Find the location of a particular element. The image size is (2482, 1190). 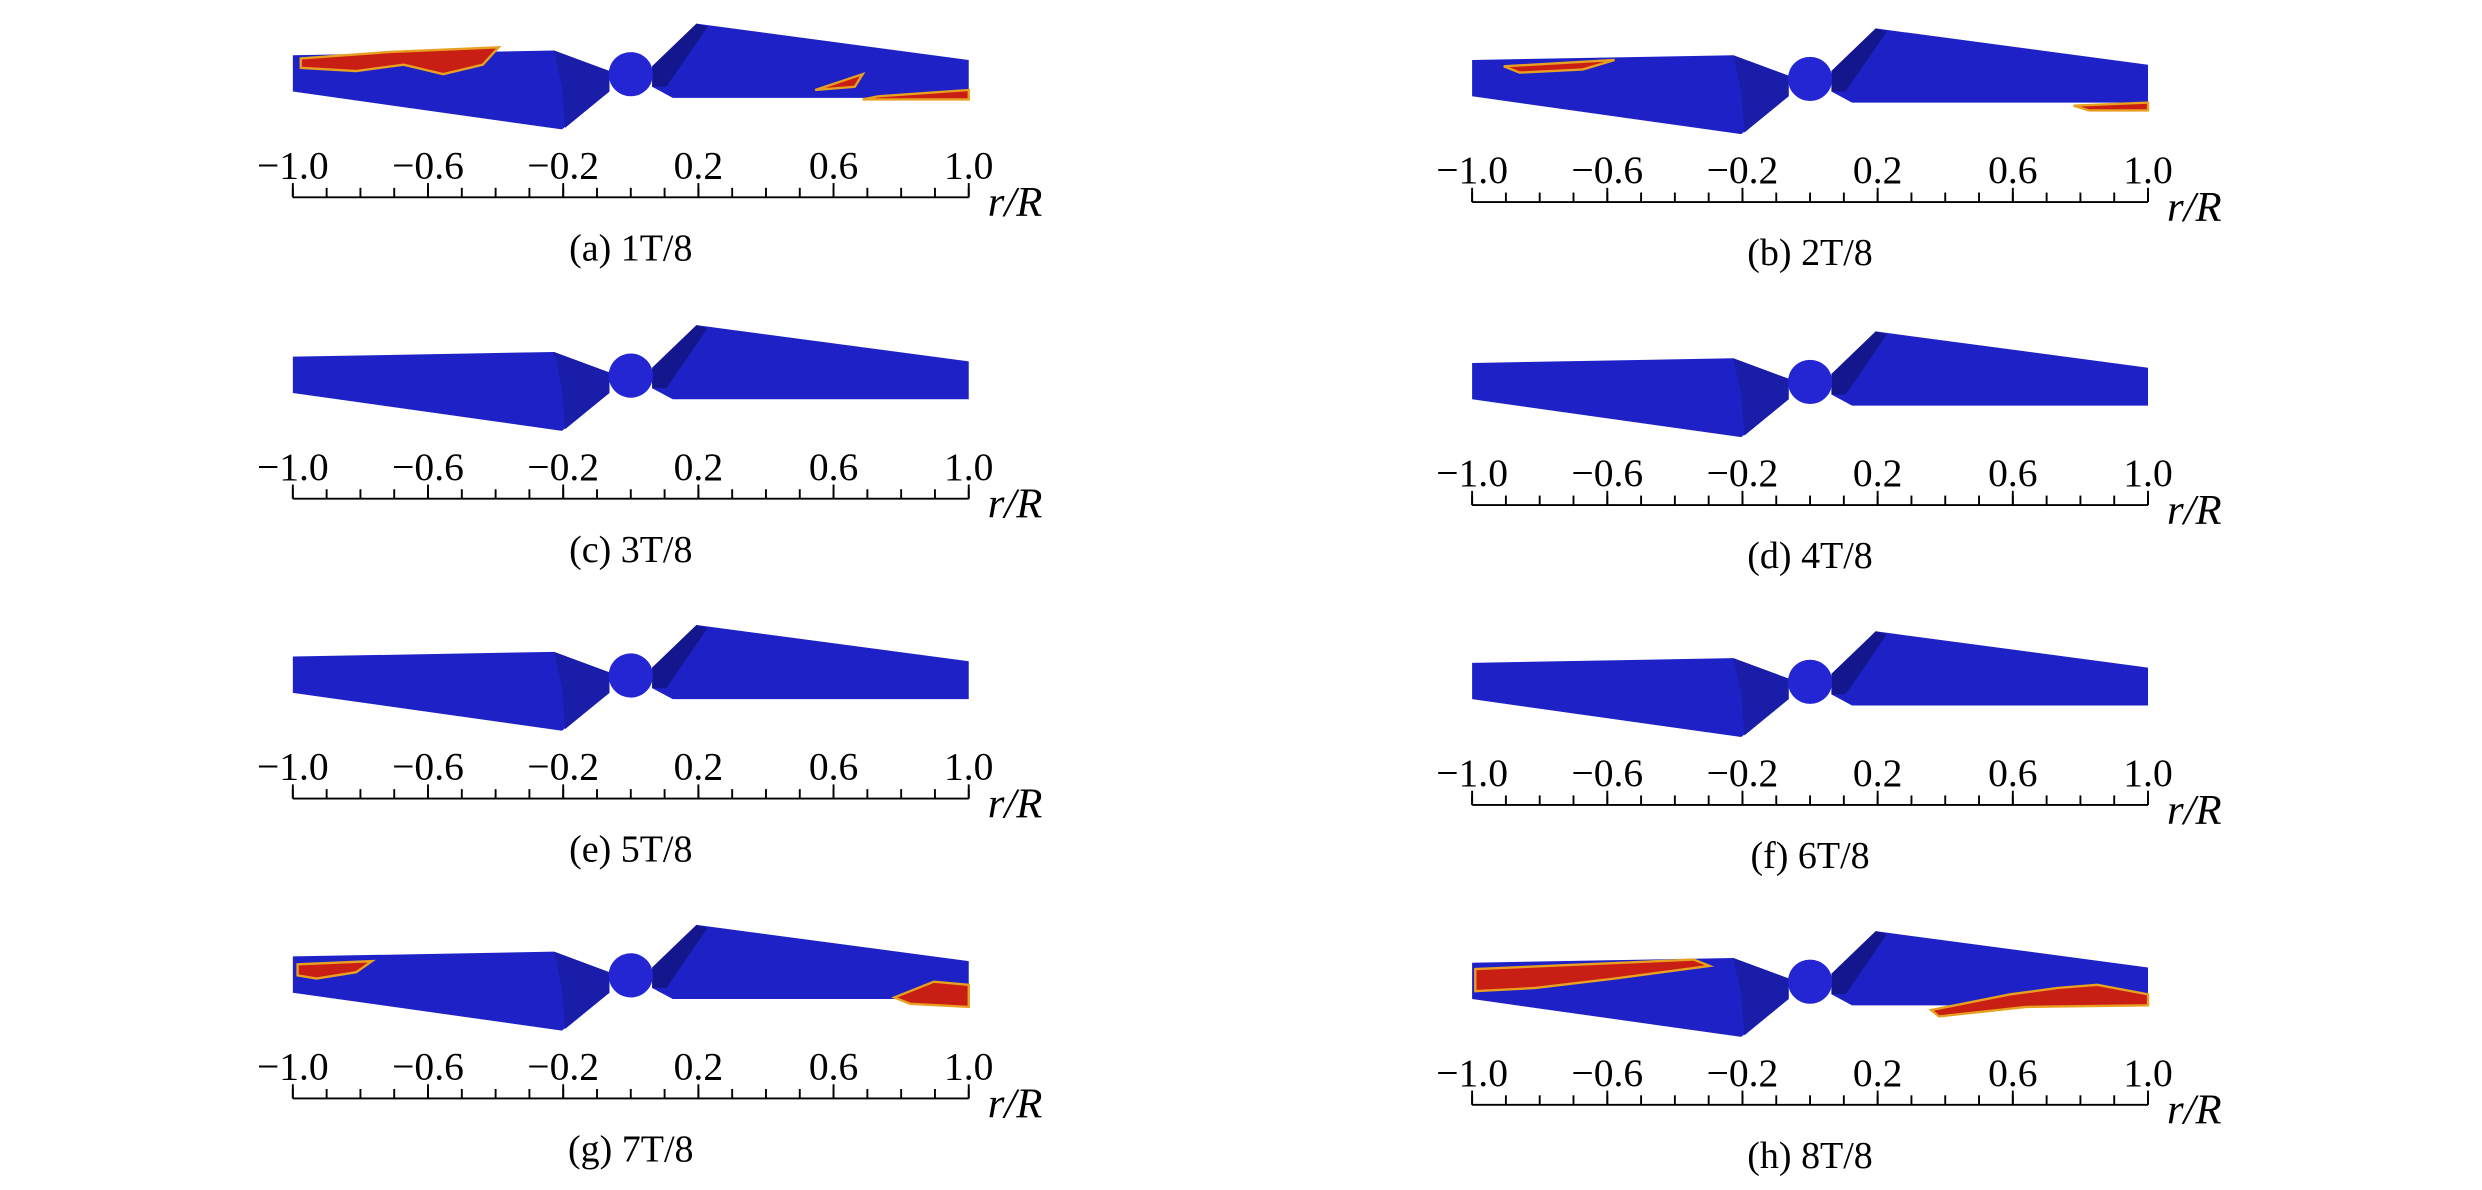

caption: (b) 2T/8 is located at coordinates (1810, 253).